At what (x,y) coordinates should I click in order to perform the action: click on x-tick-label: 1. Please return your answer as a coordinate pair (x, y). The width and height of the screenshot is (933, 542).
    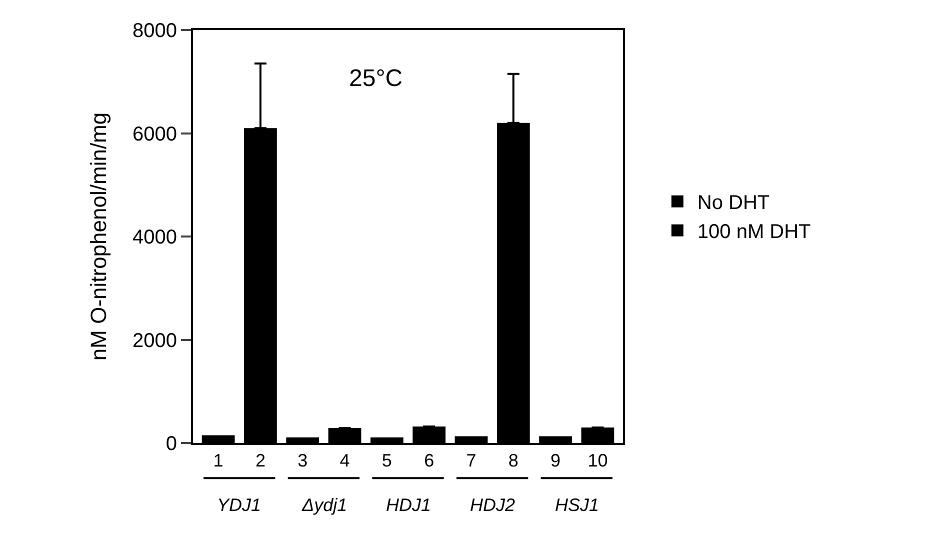
    Looking at the image, I should click on (218, 460).